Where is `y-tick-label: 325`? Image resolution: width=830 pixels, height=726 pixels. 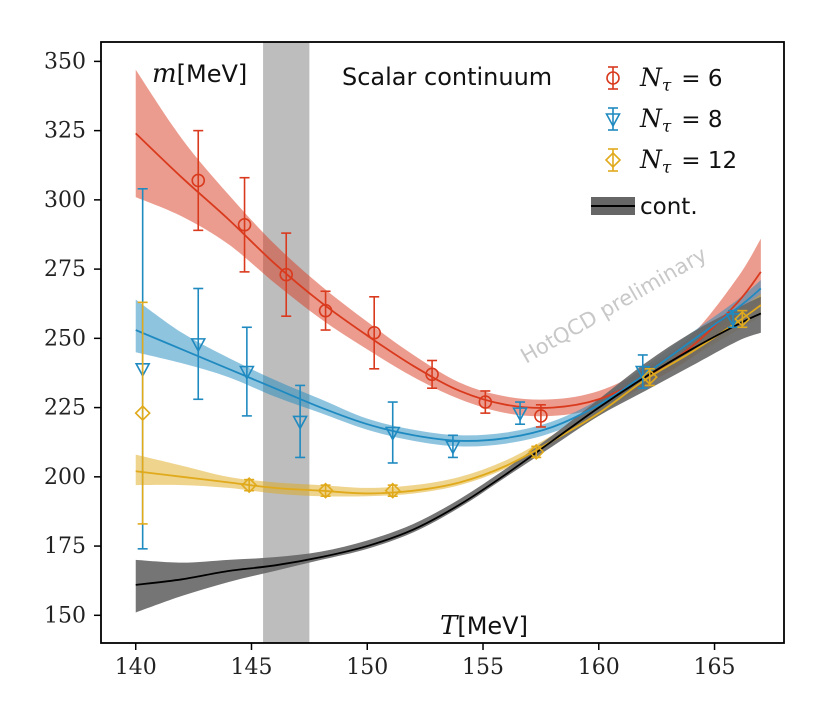 y-tick-label: 325 is located at coordinates (65, 131).